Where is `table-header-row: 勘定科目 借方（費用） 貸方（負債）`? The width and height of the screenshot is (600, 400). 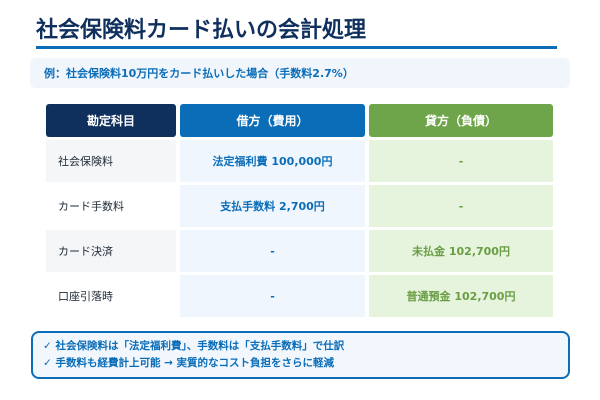
table-header-row: 勘定科目 借方（費用） 貸方（負債） is located at coordinates (299, 120).